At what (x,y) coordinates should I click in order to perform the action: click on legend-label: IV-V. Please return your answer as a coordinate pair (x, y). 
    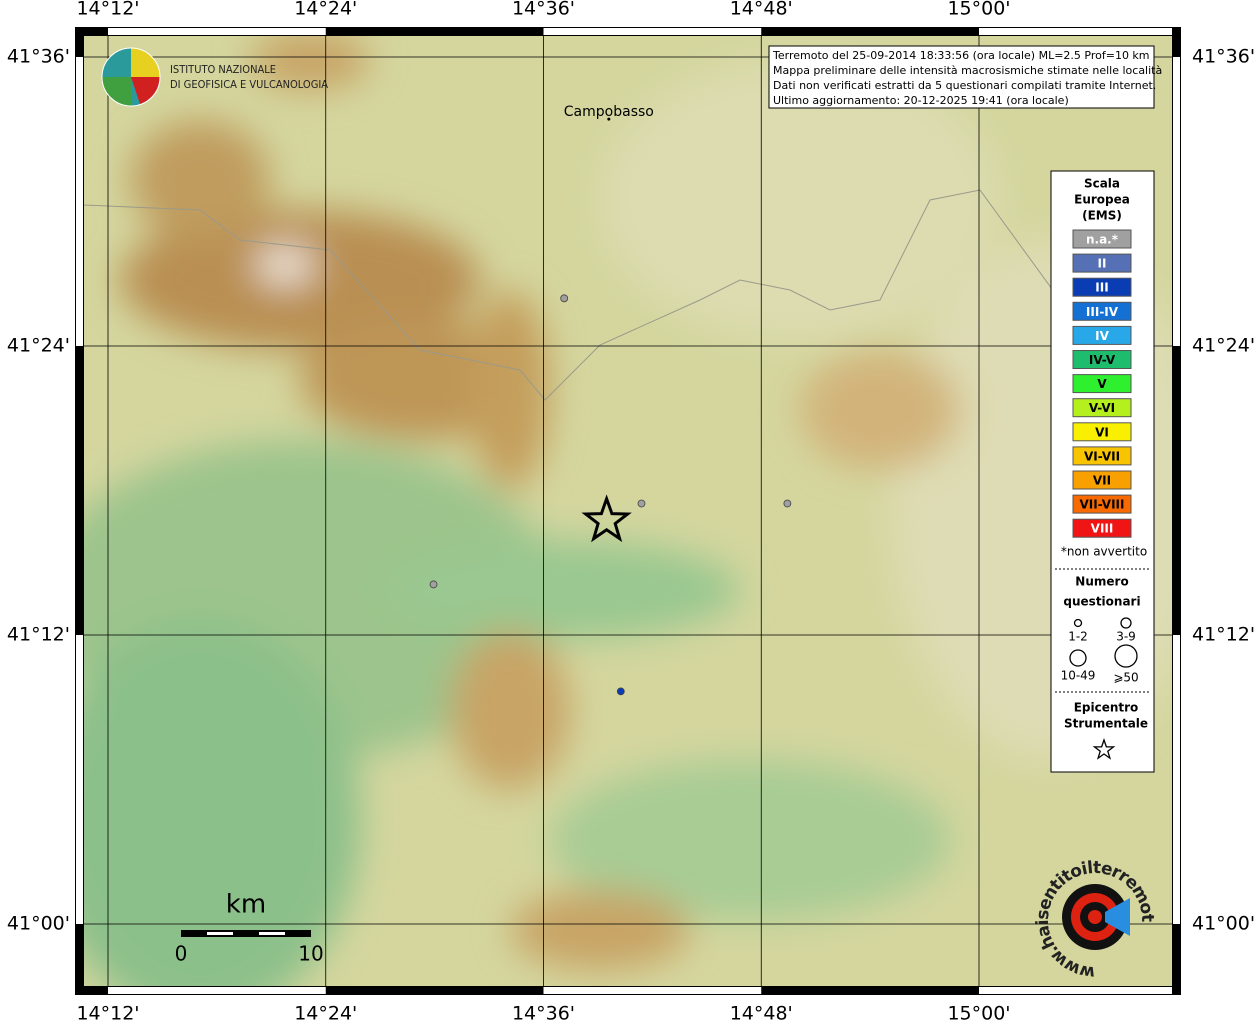
    Looking at the image, I should click on (1102, 360).